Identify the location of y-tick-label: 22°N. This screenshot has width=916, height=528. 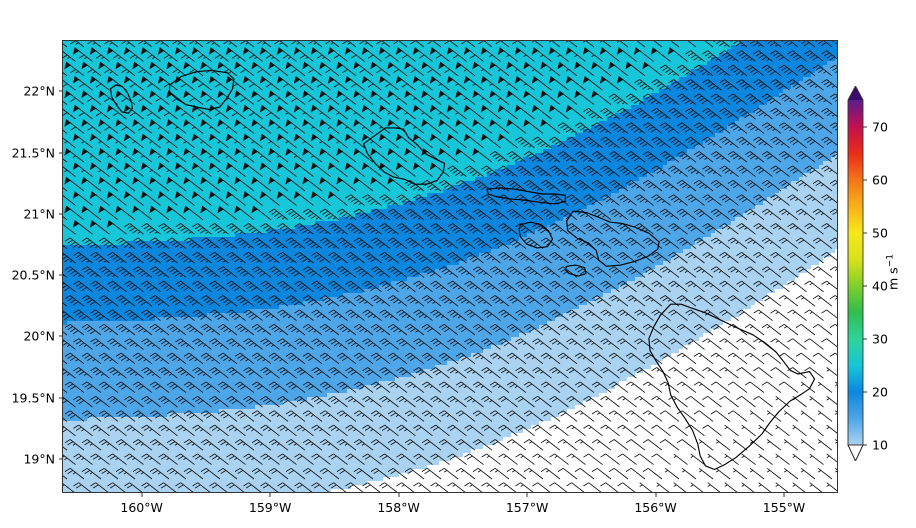
(39, 91).